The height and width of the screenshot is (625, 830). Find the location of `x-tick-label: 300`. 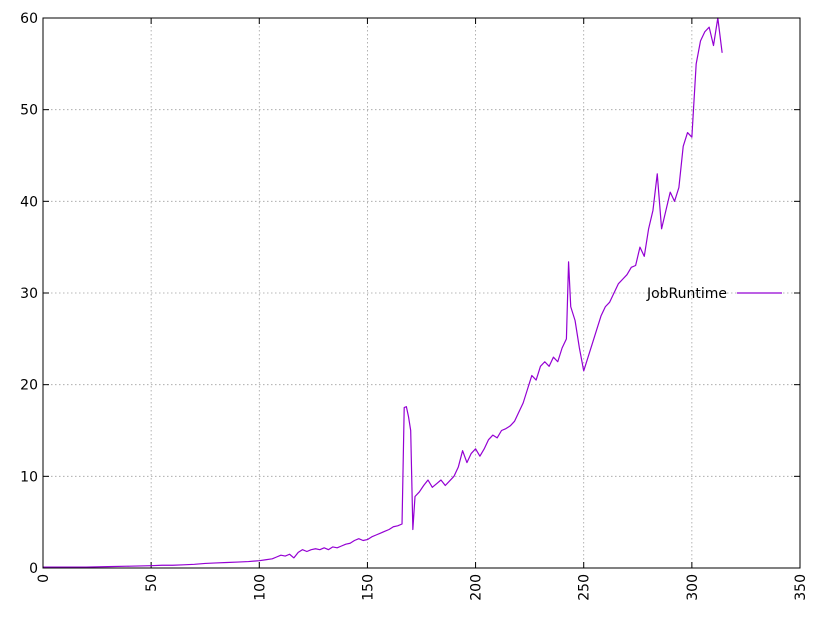

x-tick-label: 300 is located at coordinates (693, 587).